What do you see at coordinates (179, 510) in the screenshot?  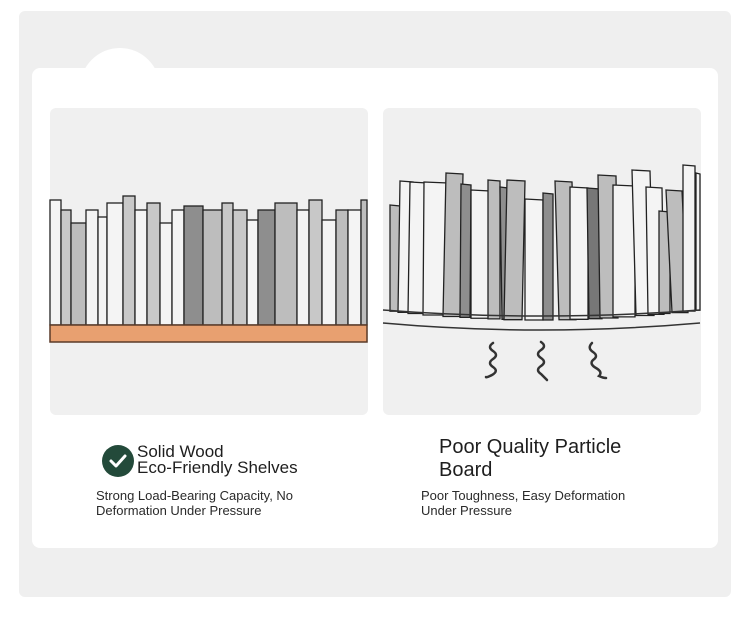 I see `desc-line: Deformation Under Pressure` at bounding box center [179, 510].